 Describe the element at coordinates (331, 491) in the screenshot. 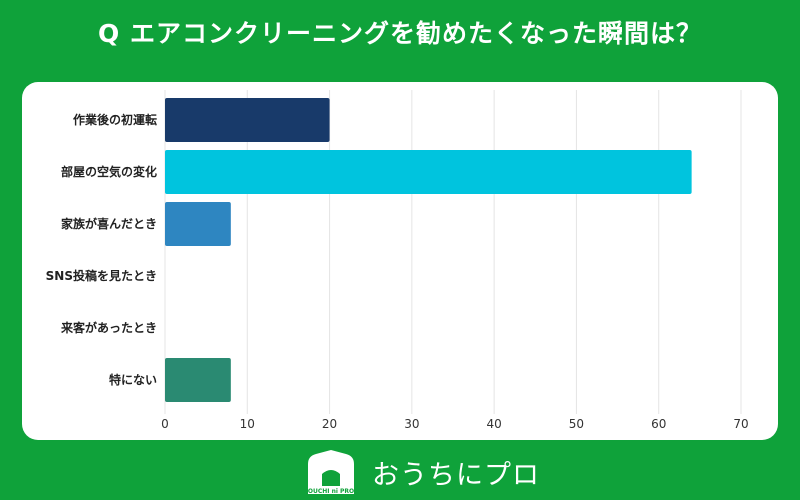

I see `logo-text: OUCHI ni PRO` at that location.